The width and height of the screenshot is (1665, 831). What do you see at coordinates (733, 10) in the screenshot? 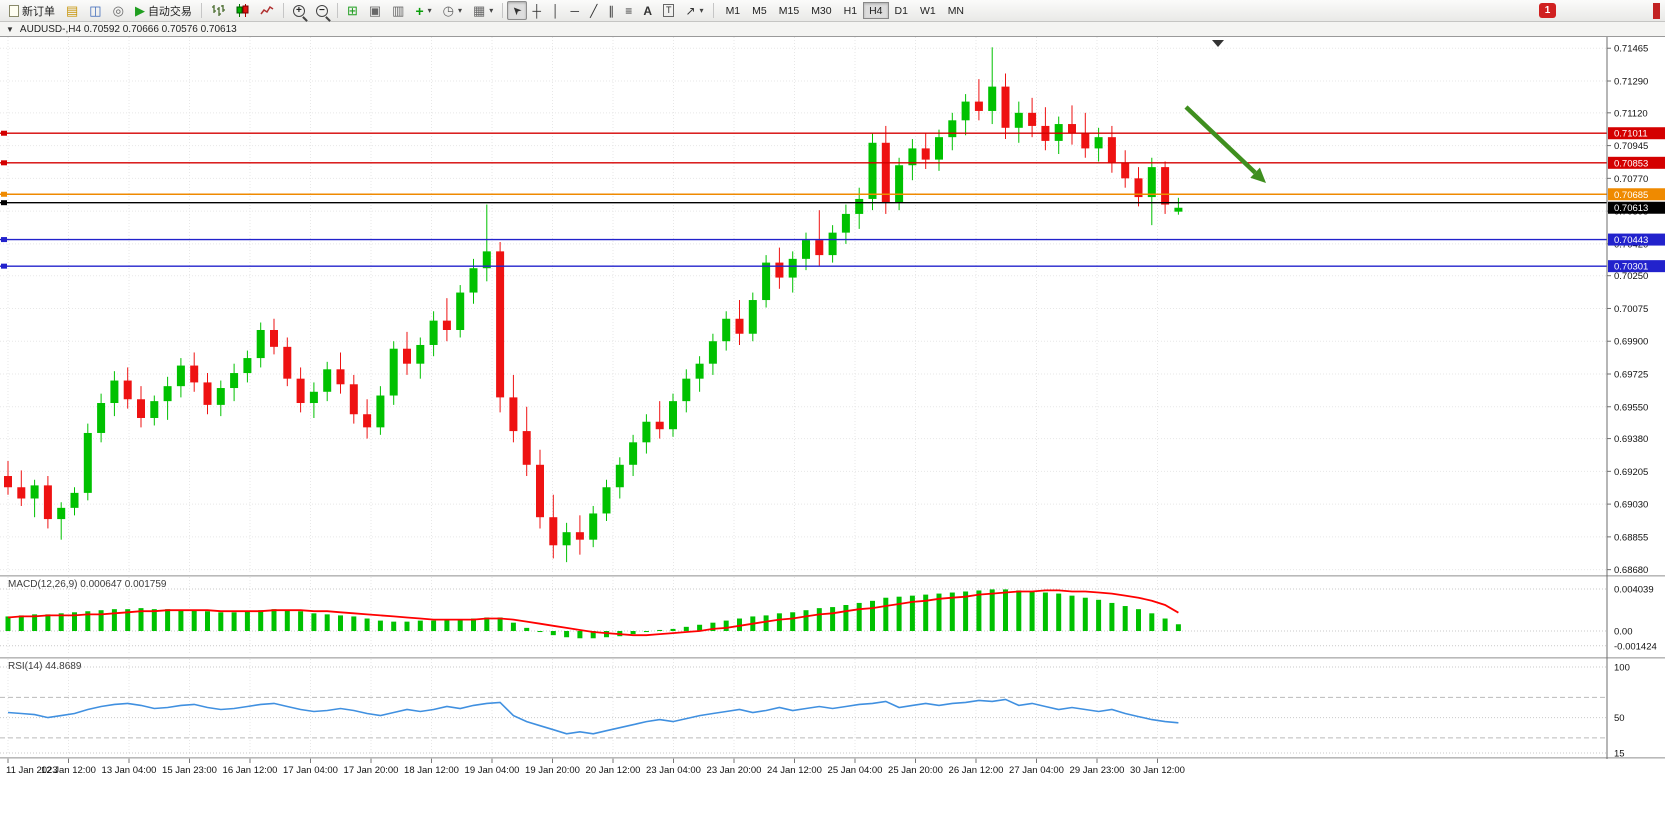
I see `timeframe-m1: M1` at bounding box center [733, 10].